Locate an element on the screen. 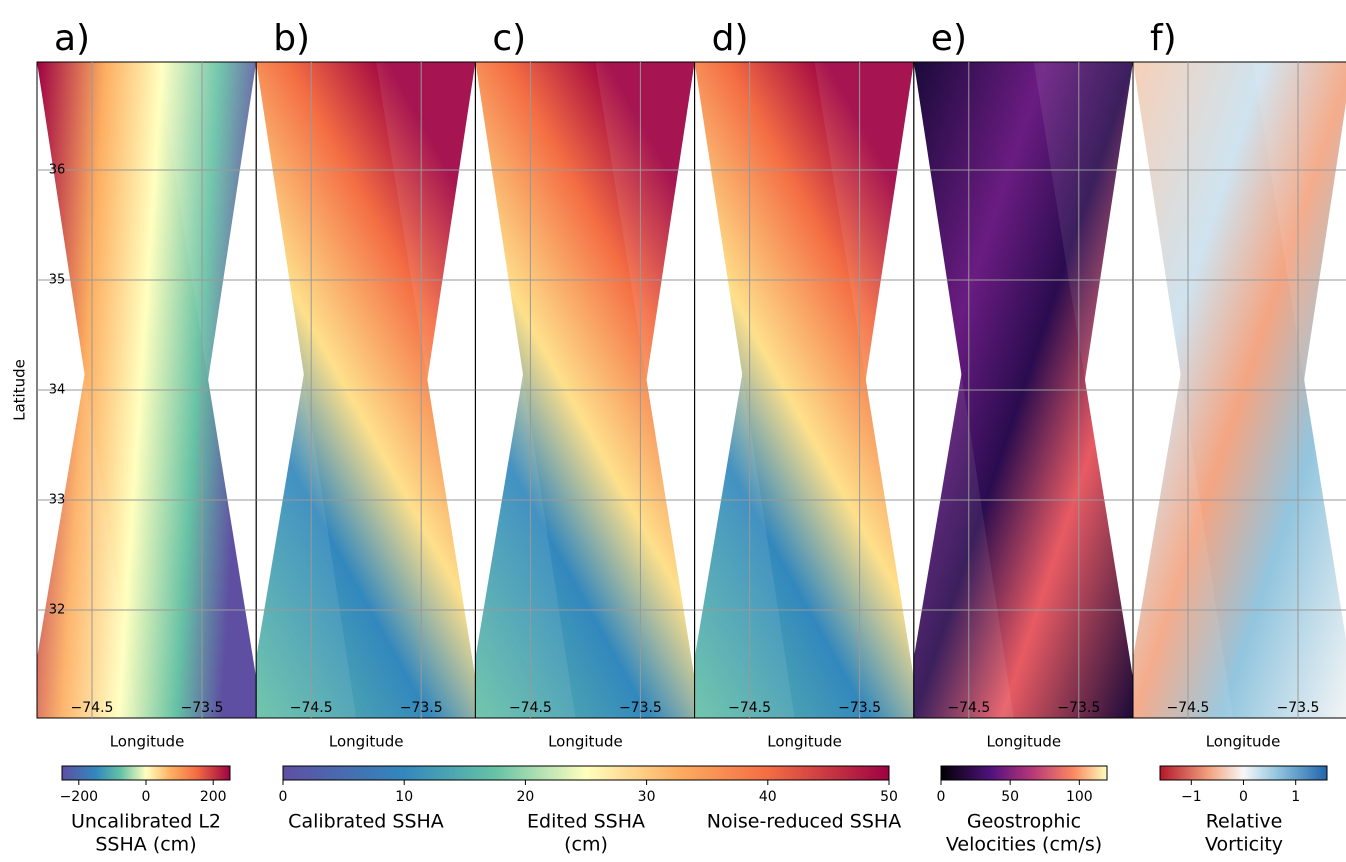 This screenshot has width=1346, height=862. lat-tick-label: 34 is located at coordinates (57, 390).